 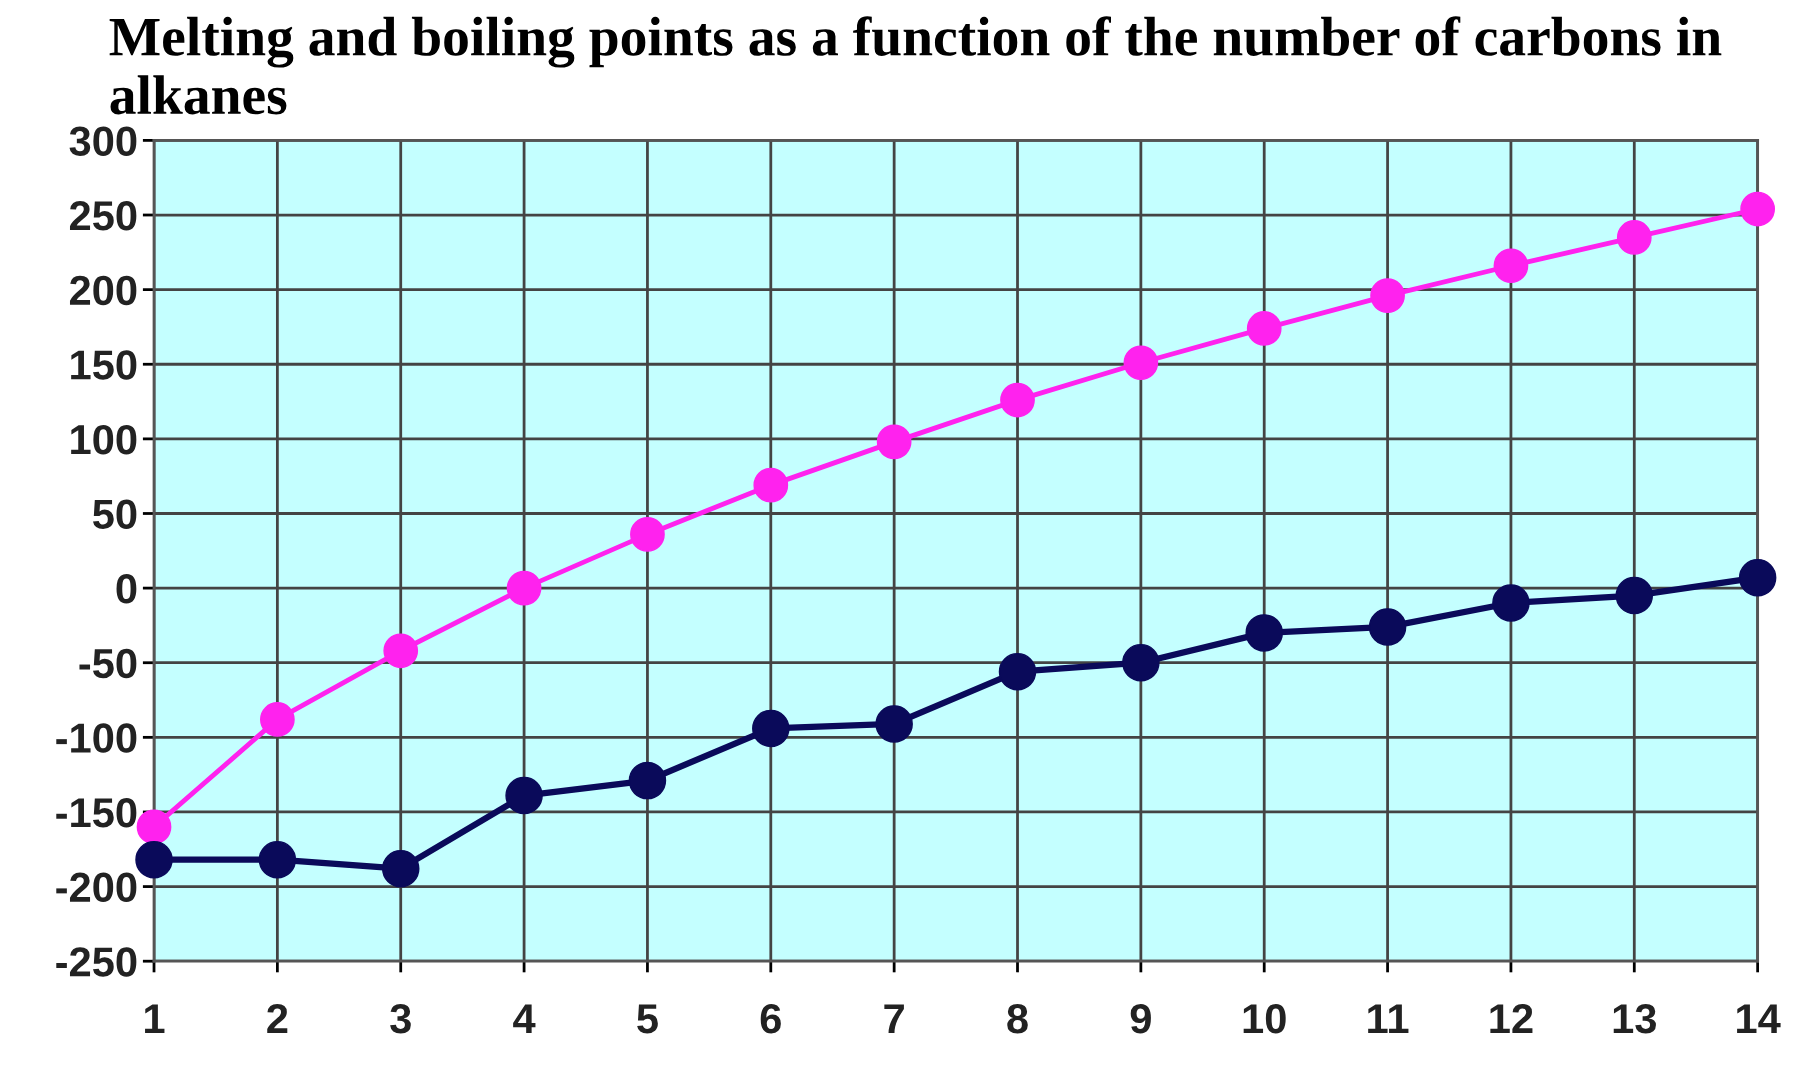 I want to click on x-tick-label: 10, so click(x=1264, y=1018).